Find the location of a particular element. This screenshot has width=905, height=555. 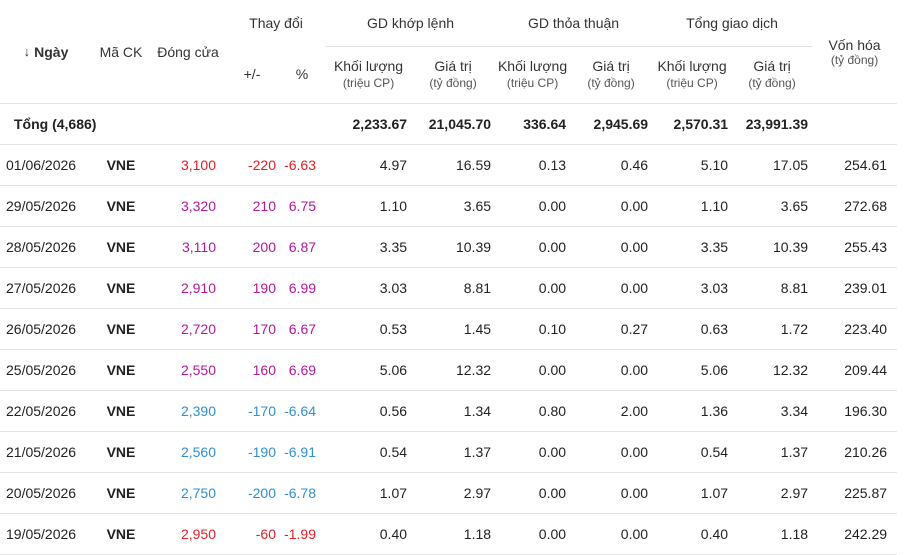

cell-total-value: 1.72 is located at coordinates (772, 329).